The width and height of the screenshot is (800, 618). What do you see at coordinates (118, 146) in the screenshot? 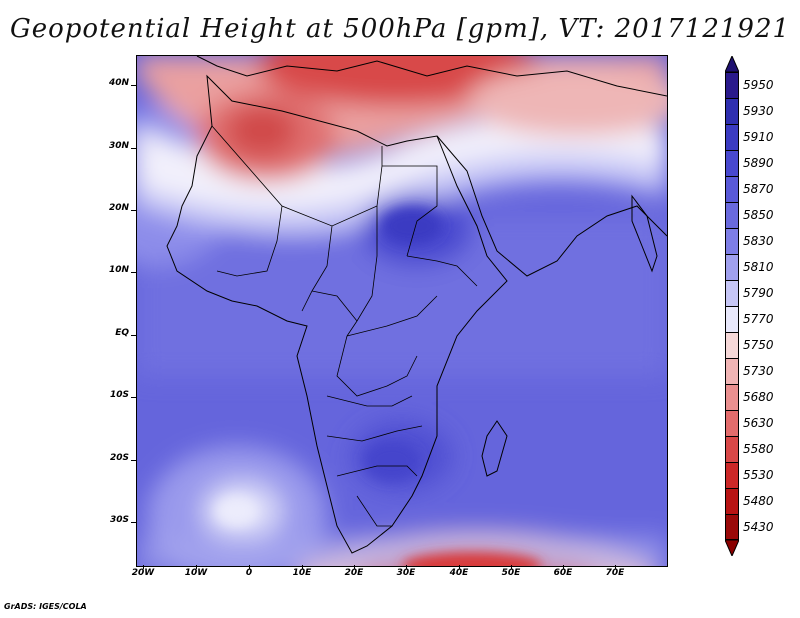
I see `lat-label-30n: 30N` at bounding box center [118, 146].